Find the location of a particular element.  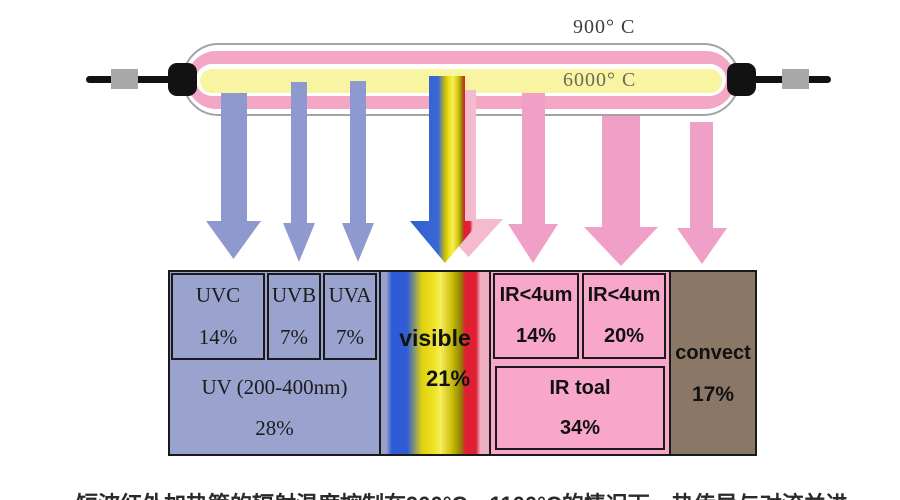

right-electrode-seal is located at coordinates (741, 79).